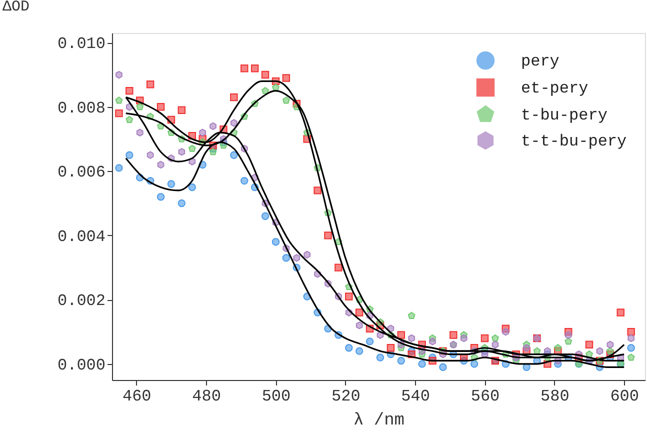 The image size is (647, 444). What do you see at coordinates (625, 397) in the screenshot?
I see `x-tick-label: 600` at bounding box center [625, 397].